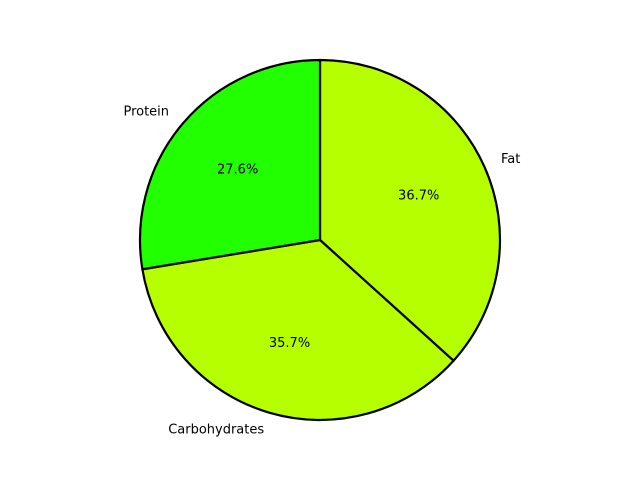  What do you see at coordinates (510, 159) in the screenshot?
I see `pie-label-fat: Fat` at bounding box center [510, 159].